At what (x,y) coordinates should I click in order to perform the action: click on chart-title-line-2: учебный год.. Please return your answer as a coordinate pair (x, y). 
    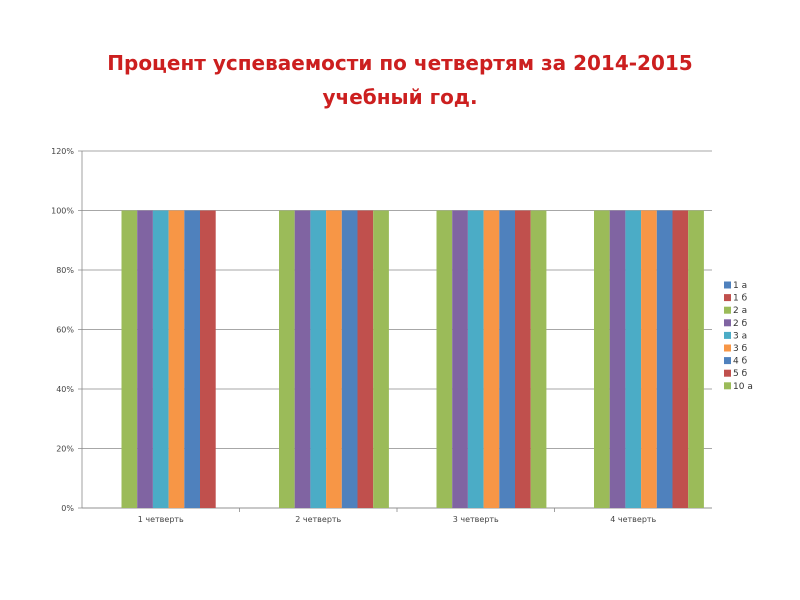
    Looking at the image, I should click on (400, 97).